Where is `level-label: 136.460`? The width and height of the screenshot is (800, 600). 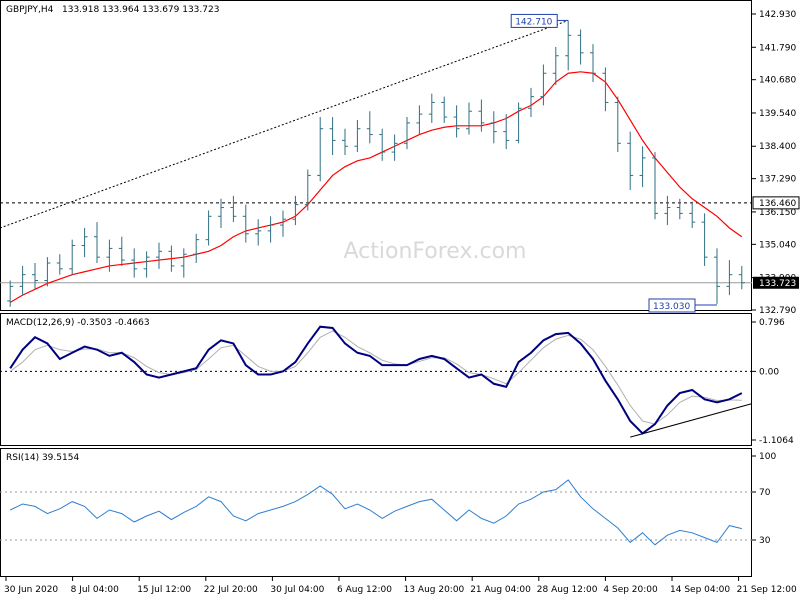 level-label: 136.460 is located at coordinates (777, 204).